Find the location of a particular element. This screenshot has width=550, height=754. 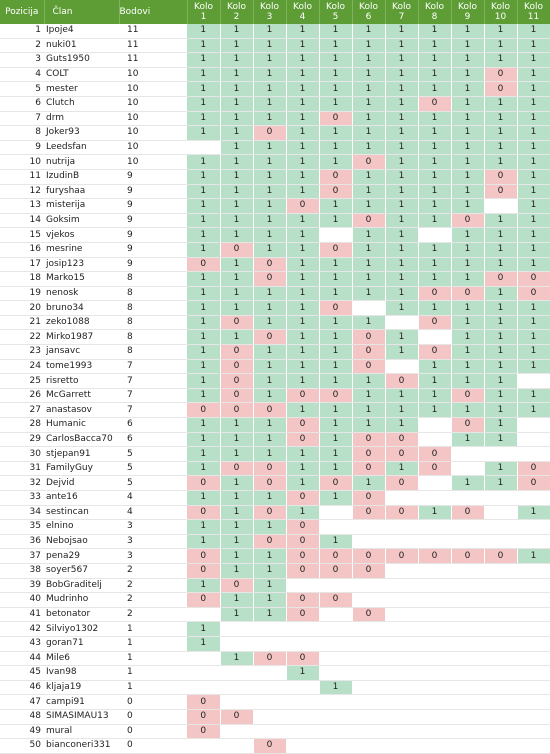

member-cell: FamilyGuy is located at coordinates (81, 469).